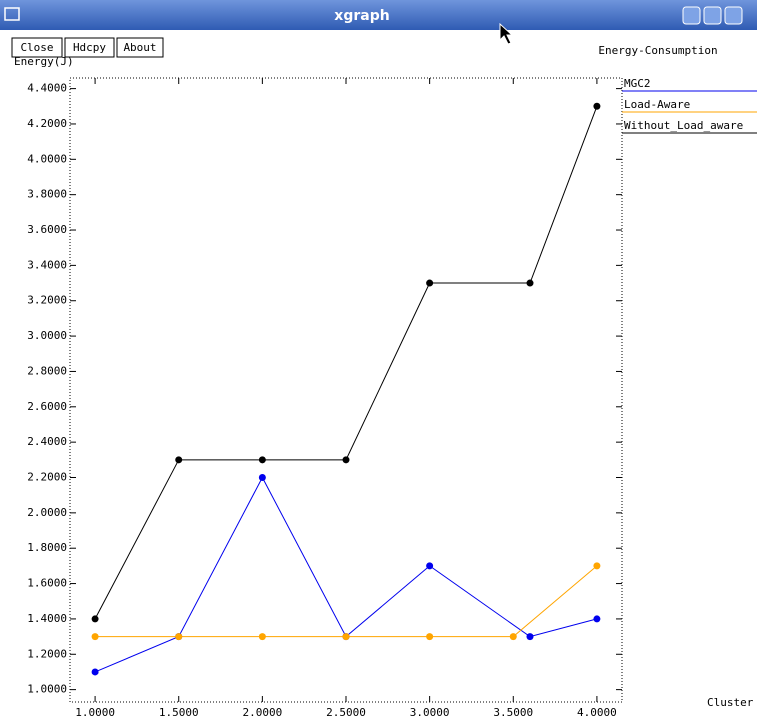  What do you see at coordinates (47, 547) in the screenshot?
I see `y-tick-label: 1.8000` at bounding box center [47, 547].